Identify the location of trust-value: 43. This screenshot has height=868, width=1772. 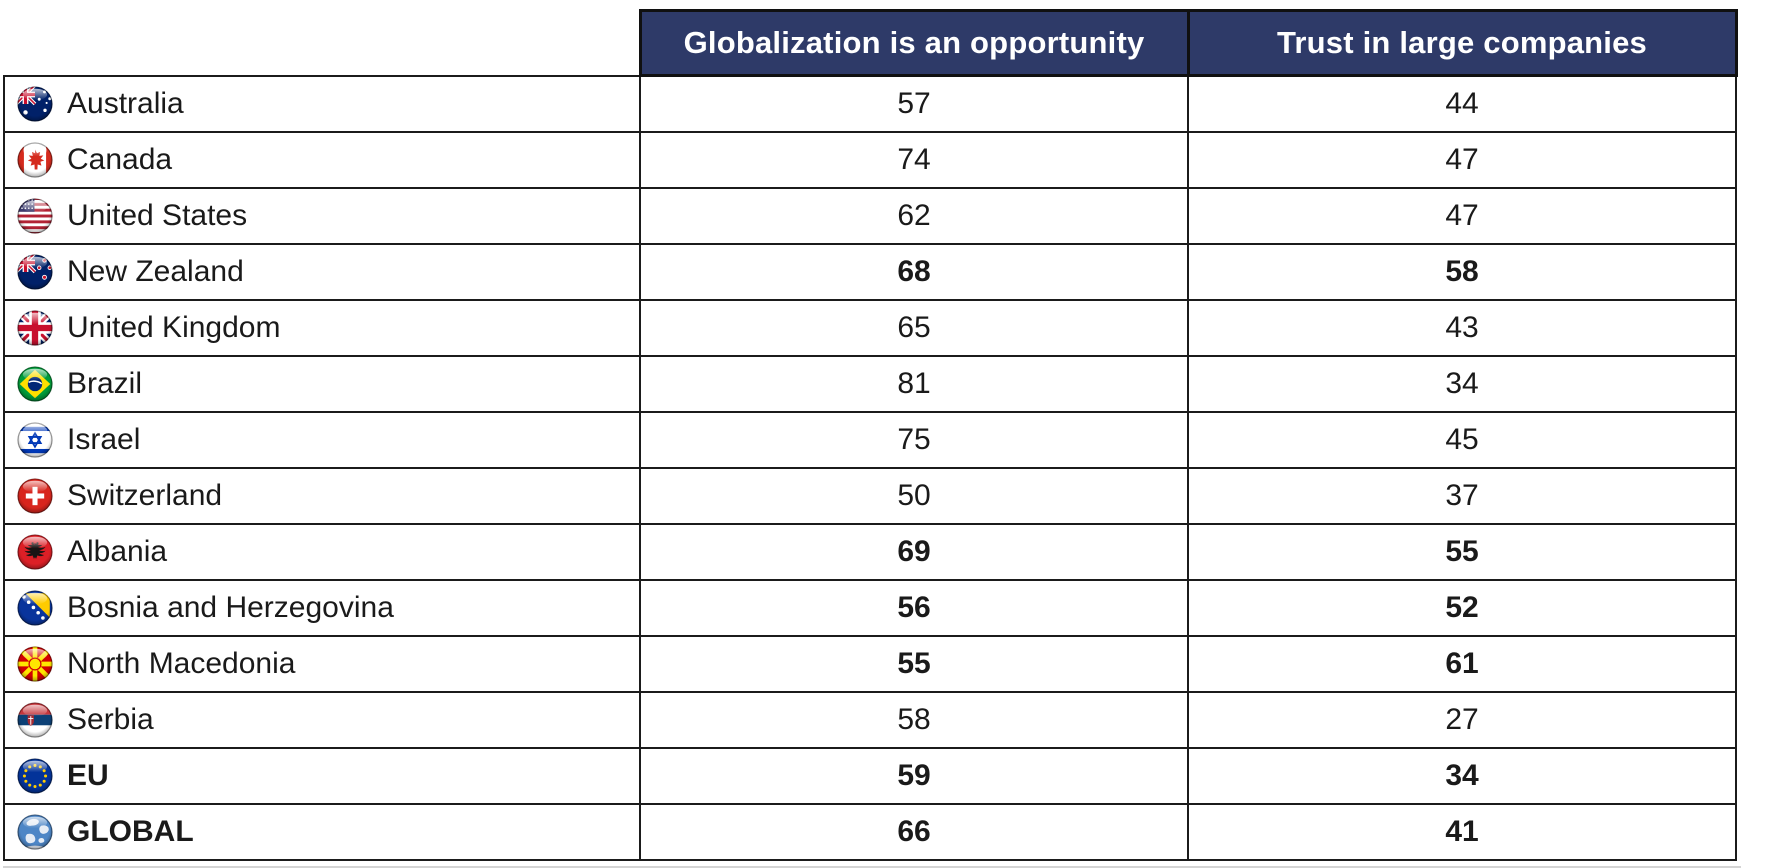
(1462, 328).